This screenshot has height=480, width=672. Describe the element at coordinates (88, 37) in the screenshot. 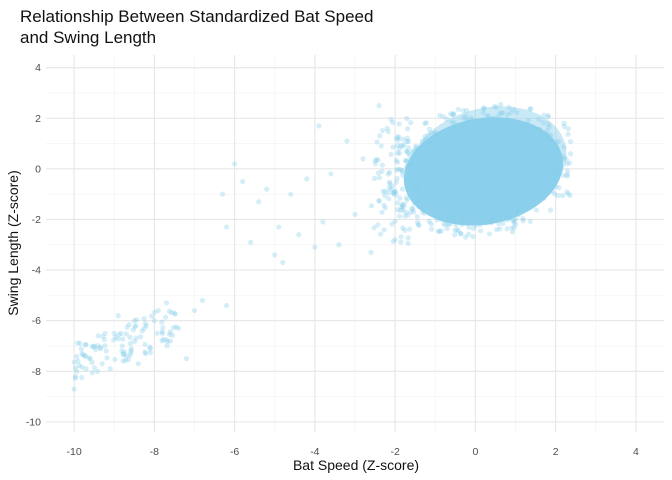

I see `chart-title-line-2: and Swing Length` at that location.